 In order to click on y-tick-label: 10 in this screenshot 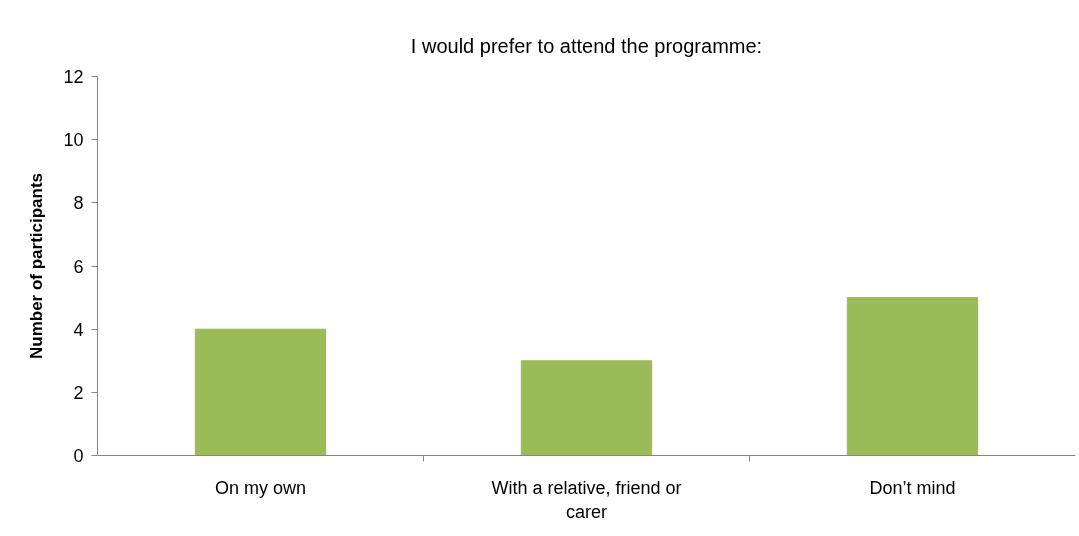, I will do `click(73, 140)`.